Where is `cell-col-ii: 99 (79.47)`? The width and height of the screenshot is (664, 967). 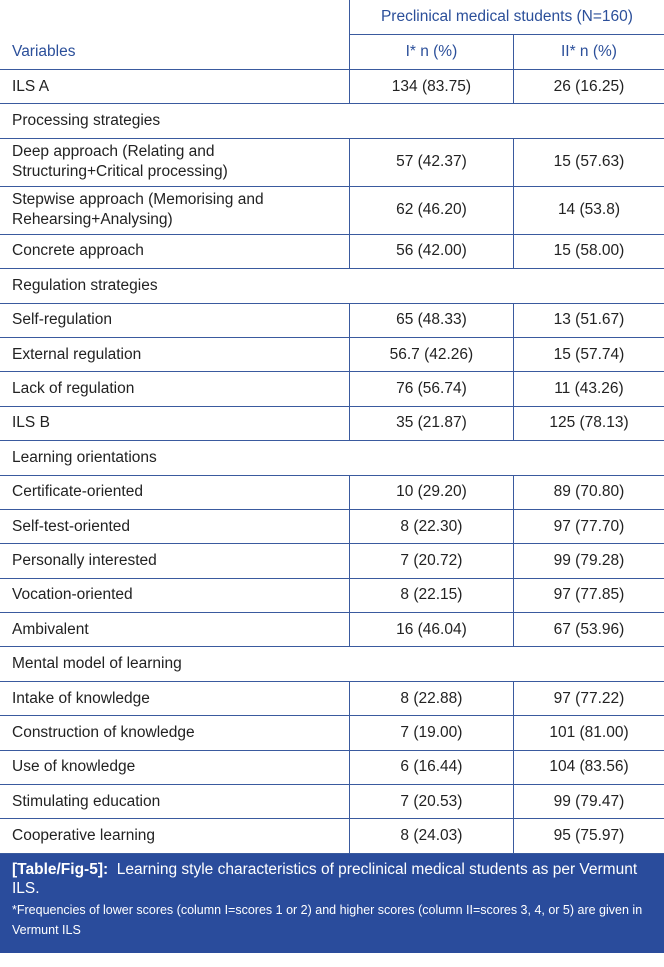
cell-col-ii: 99 (79.47) is located at coordinates (588, 802).